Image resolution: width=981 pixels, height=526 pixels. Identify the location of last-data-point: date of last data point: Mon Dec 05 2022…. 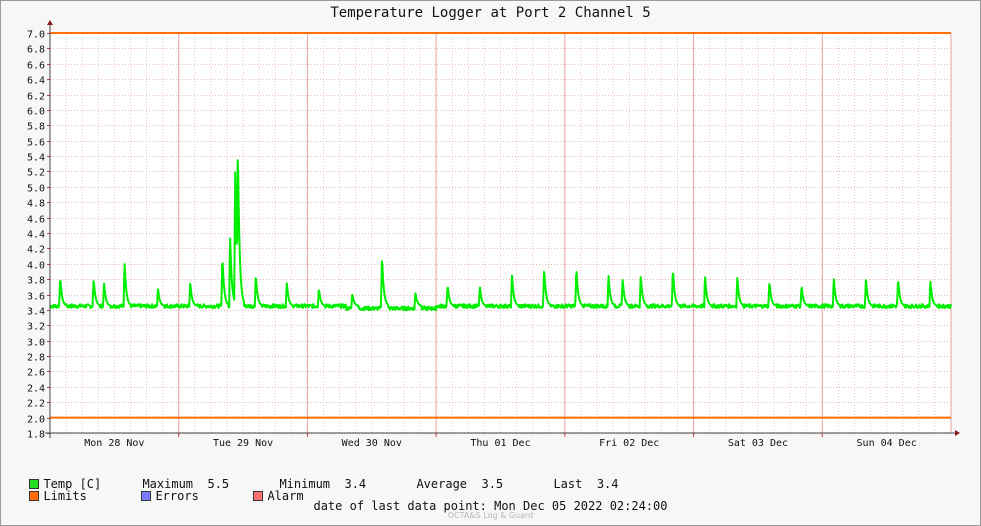
(490, 506).